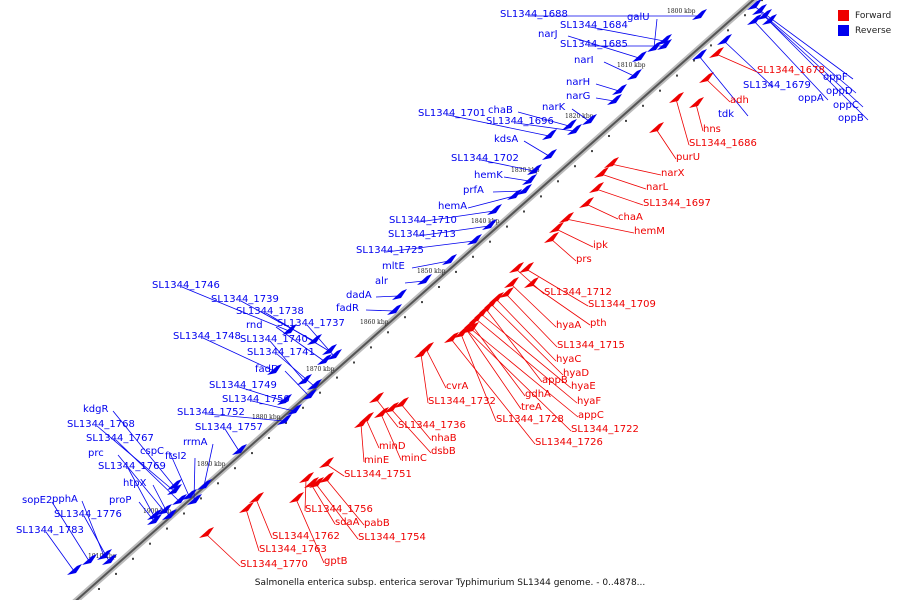 This screenshot has width=900, height=600. I want to click on leader-line-oppd, so click(807, 52).